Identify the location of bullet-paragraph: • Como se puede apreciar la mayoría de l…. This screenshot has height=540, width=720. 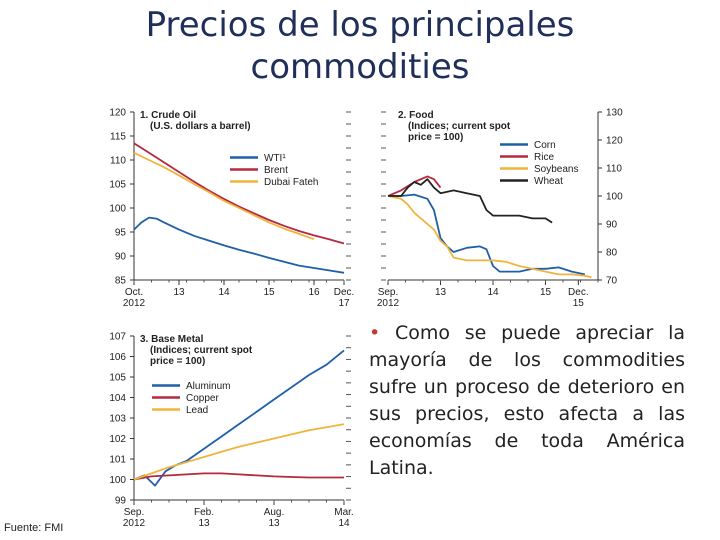
(527, 401).